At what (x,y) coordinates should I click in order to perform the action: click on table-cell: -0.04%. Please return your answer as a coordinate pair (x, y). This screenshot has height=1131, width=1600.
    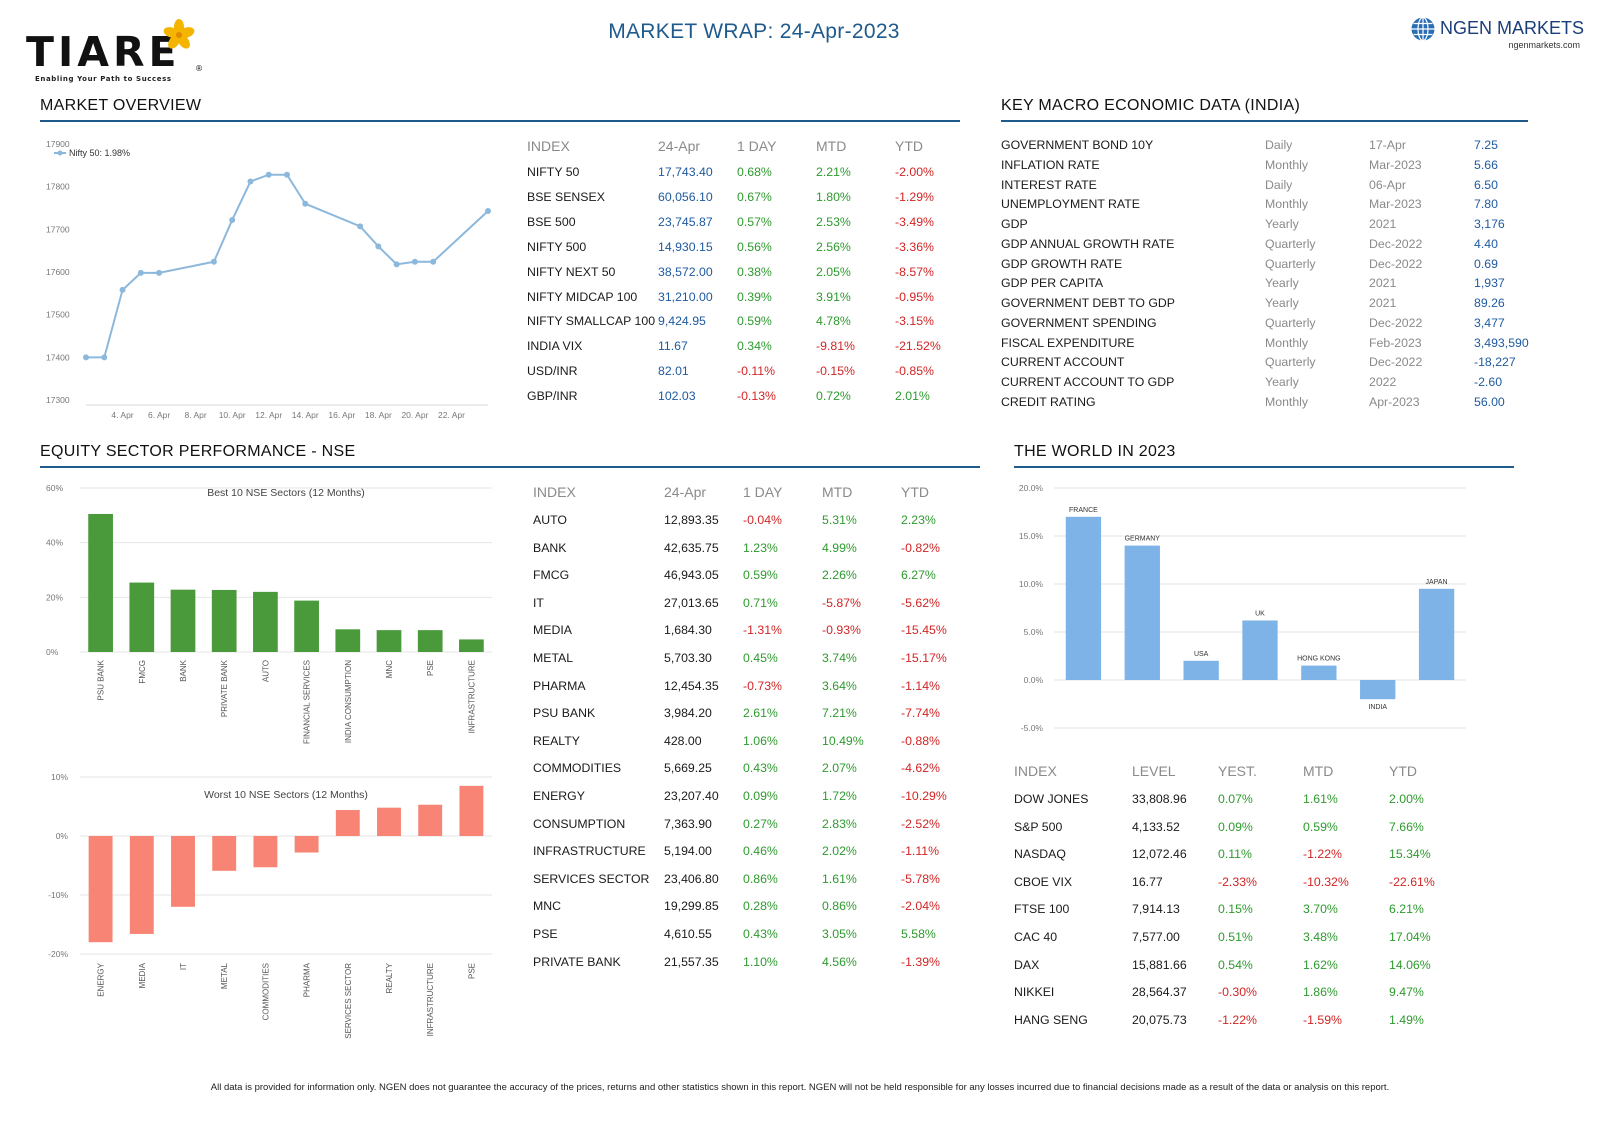
    Looking at the image, I should click on (762, 520).